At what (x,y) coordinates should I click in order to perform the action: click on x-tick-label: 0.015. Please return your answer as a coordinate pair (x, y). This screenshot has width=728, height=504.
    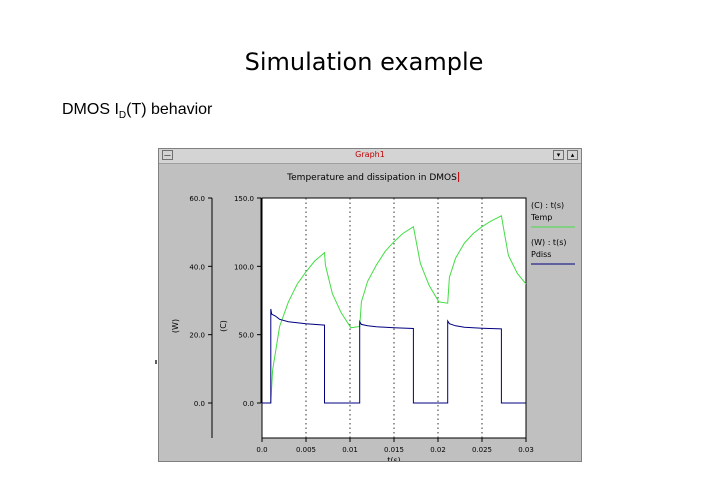
    Looking at the image, I should click on (394, 450).